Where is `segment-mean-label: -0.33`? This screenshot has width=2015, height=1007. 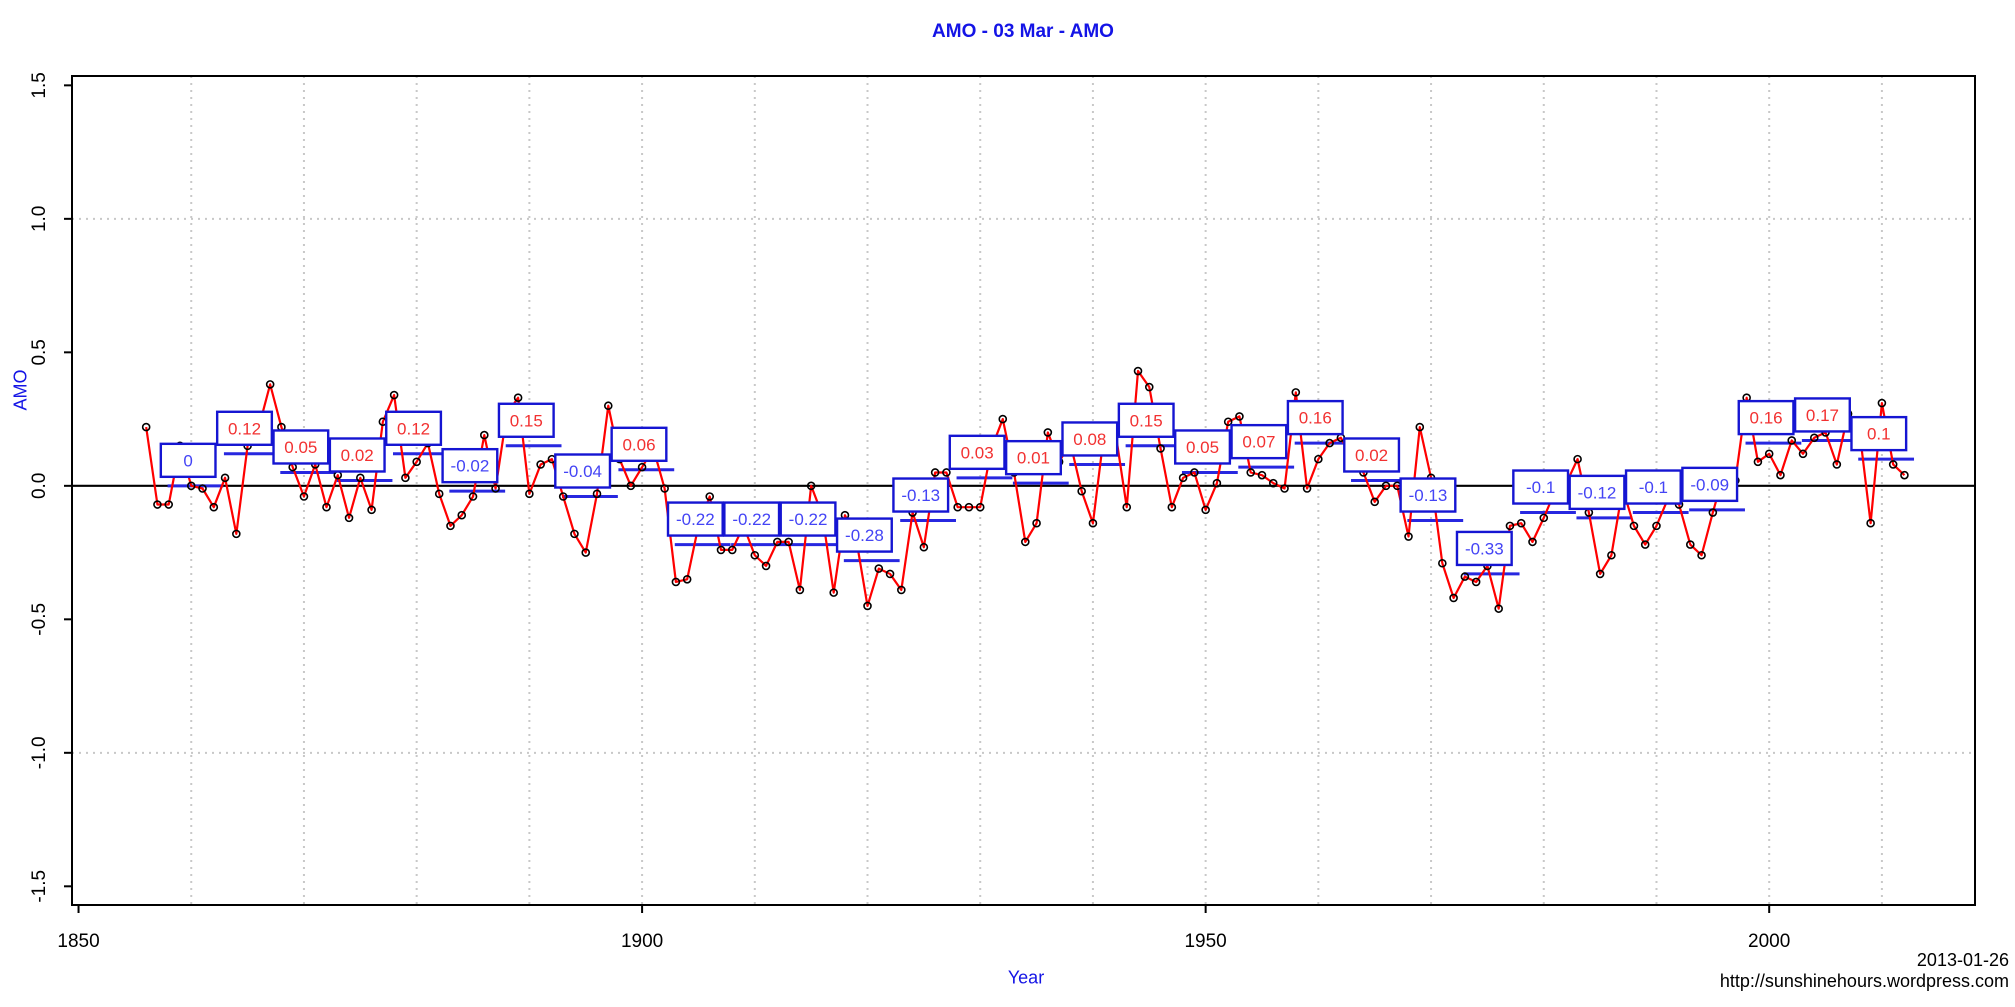 segment-mean-label: -0.33 is located at coordinates (1484, 548).